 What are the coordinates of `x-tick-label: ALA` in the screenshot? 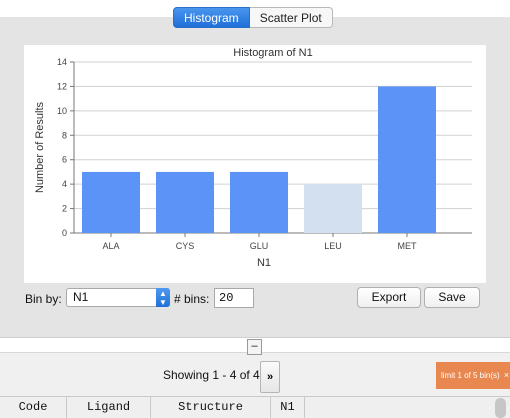 It's located at (110, 246).